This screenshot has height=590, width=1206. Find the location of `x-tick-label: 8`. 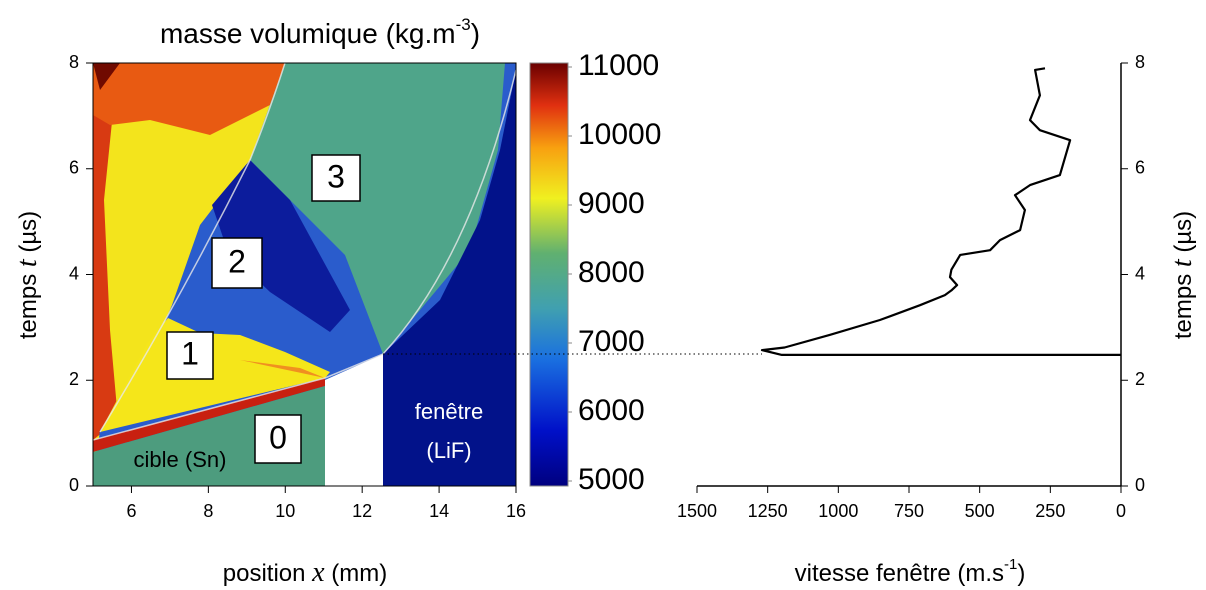

x-tick-label: 8 is located at coordinates (208, 511).